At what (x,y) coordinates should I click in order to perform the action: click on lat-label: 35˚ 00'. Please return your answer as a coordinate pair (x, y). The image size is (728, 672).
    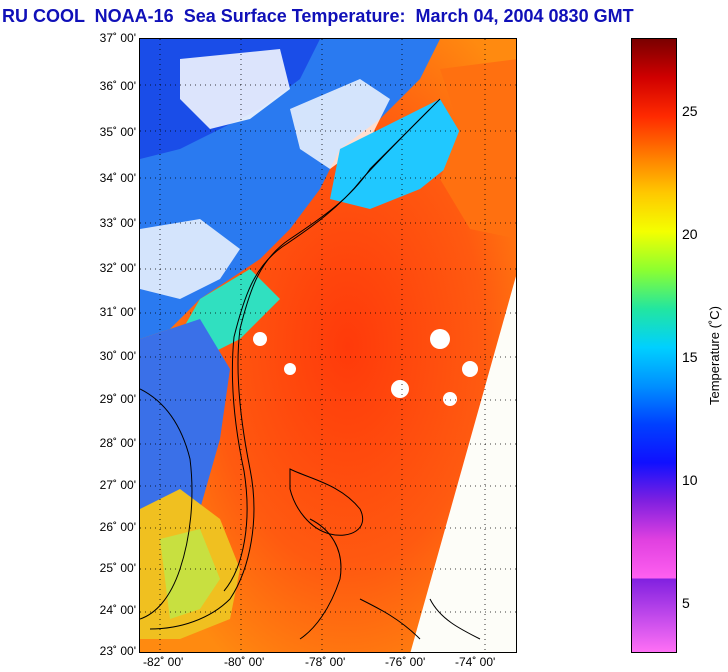
    Looking at the image, I should click on (117, 132).